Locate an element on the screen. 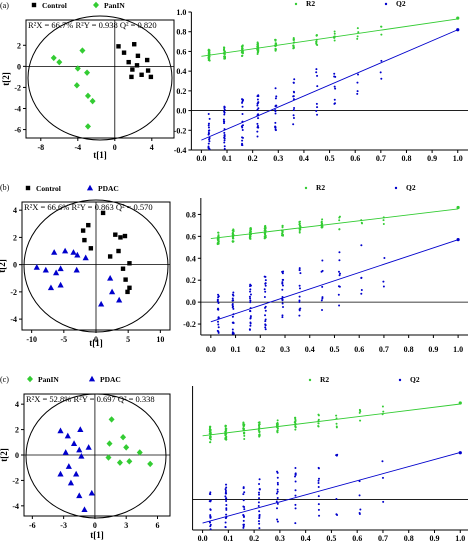 The image size is (474, 549). y-tick-label: -4 is located at coordinates (13, 319).